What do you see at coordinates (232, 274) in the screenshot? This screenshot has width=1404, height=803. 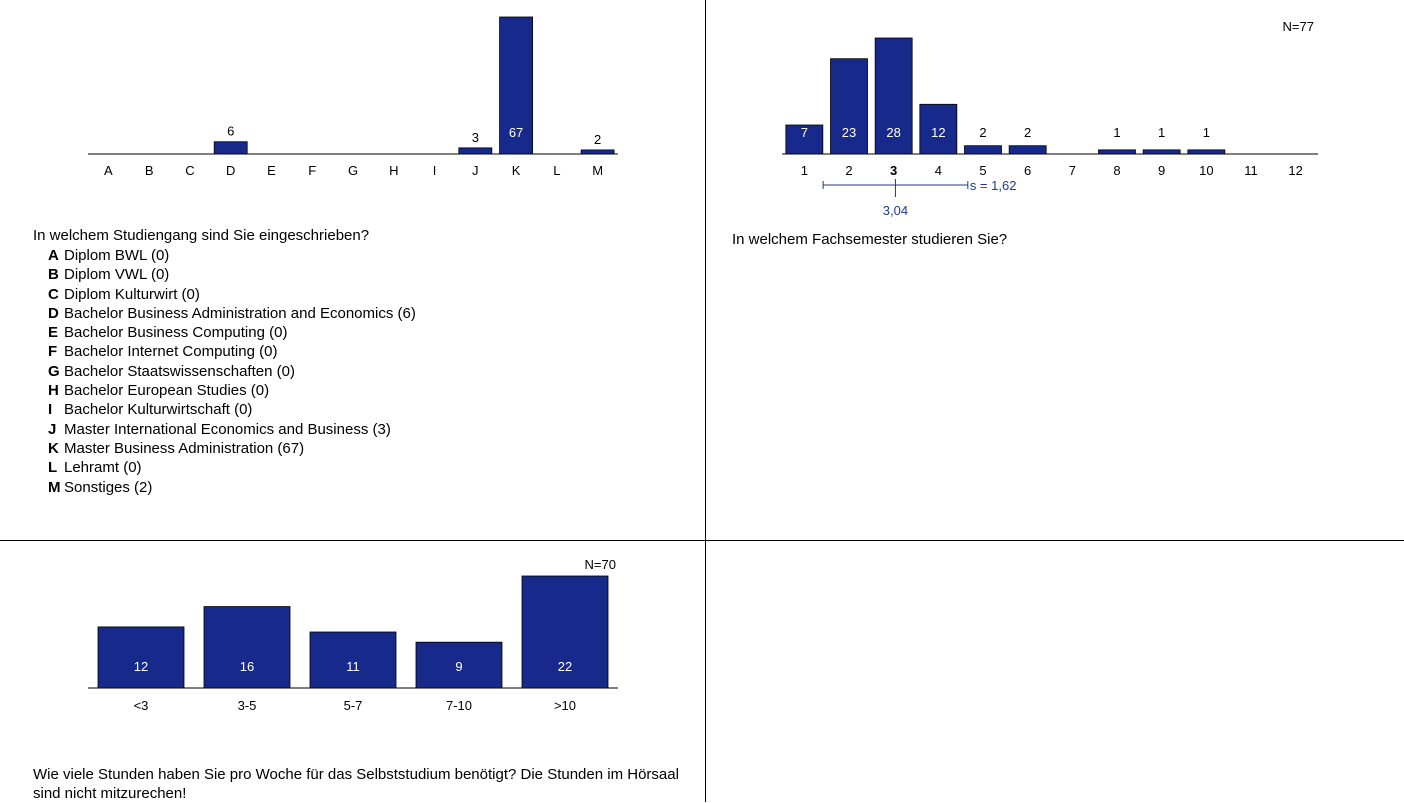 I see `legend-item: B Diplom VWL (0)` at bounding box center [232, 274].